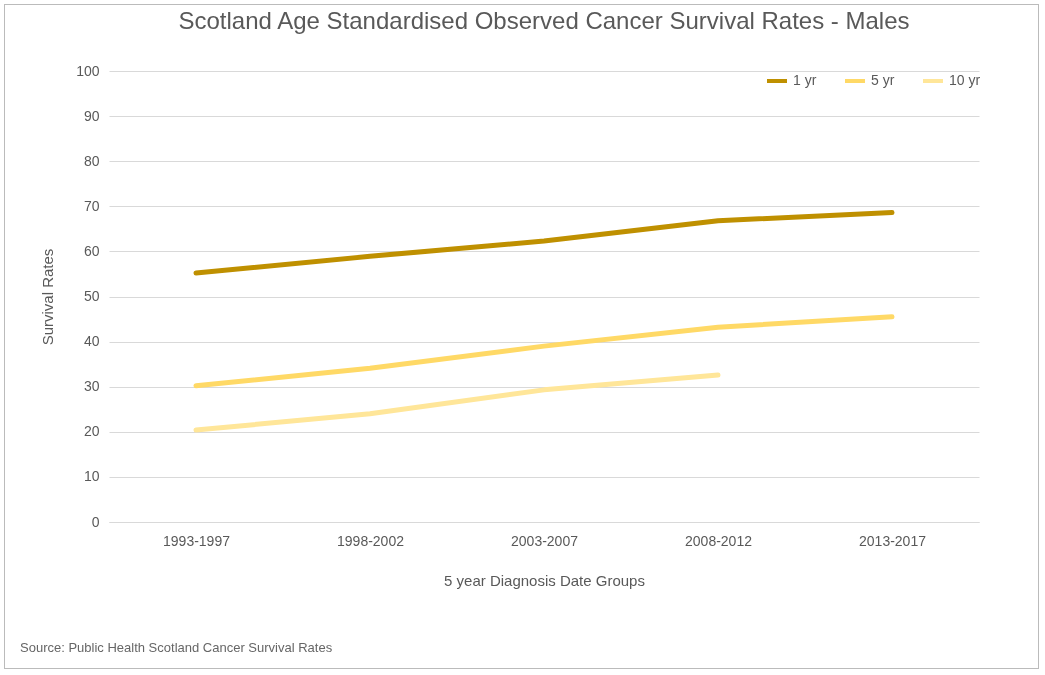 Image resolution: width=1045 pixels, height=675 pixels. What do you see at coordinates (197, 540) in the screenshot?
I see `x-tick-label: 1993-1997` at bounding box center [197, 540].